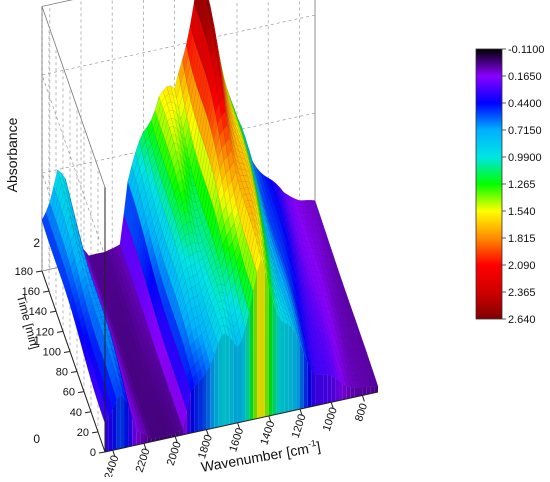  I want to click on x-axis-line, so click(241, 422).